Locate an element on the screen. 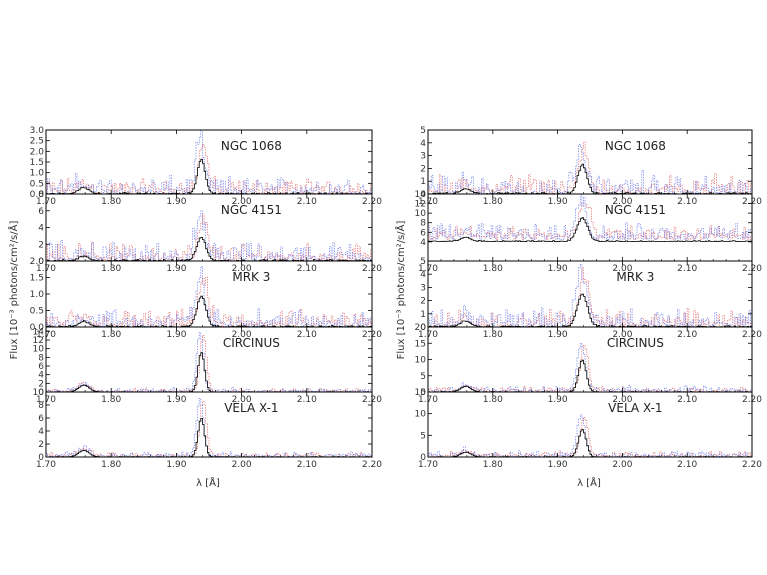  x-axis-label-right: λ [Å] is located at coordinates (589, 482).